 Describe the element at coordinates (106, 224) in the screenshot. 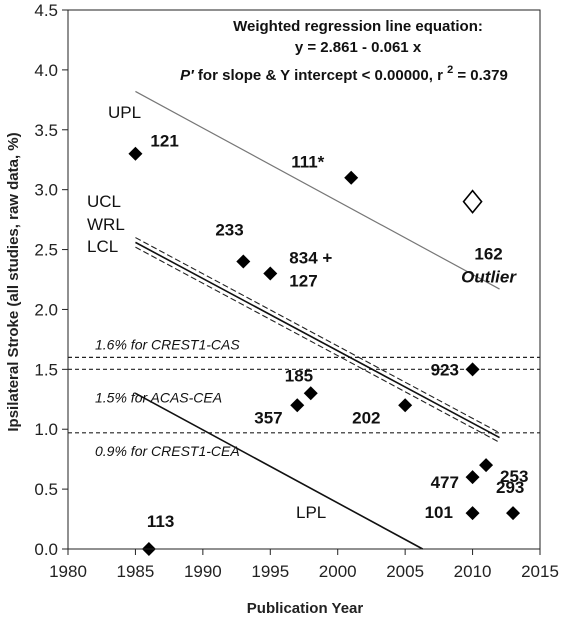

I see `line-label-wrl: WRL` at that location.